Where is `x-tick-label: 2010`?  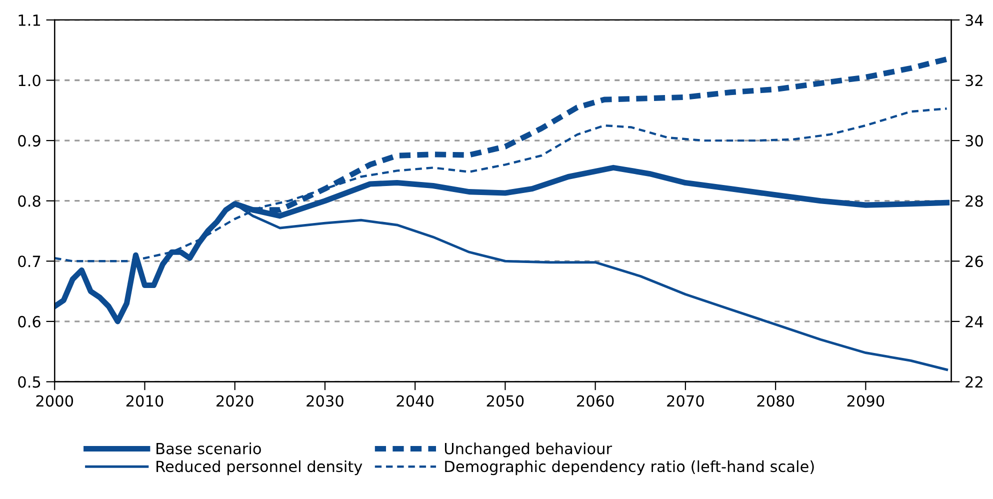 x-tick-label: 2010 is located at coordinates (145, 401).